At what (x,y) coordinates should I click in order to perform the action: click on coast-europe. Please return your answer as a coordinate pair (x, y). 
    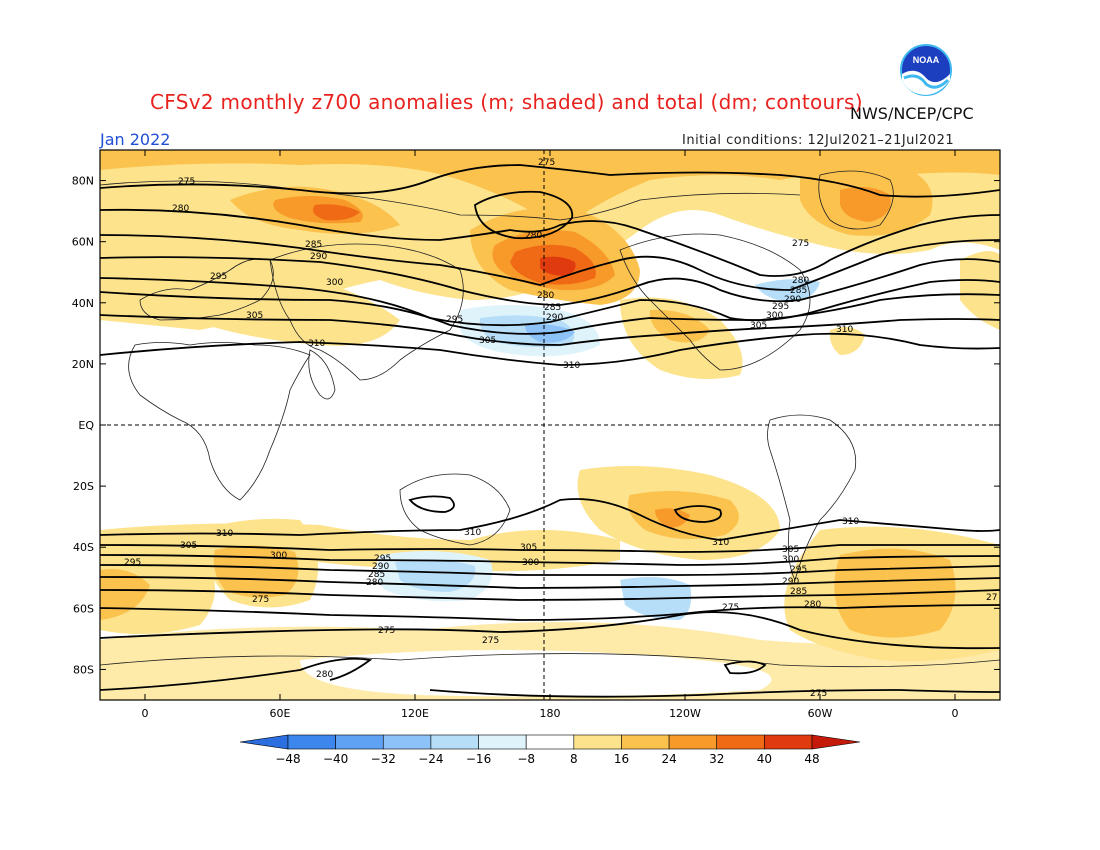
    Looking at the image, I should click on (206, 289).